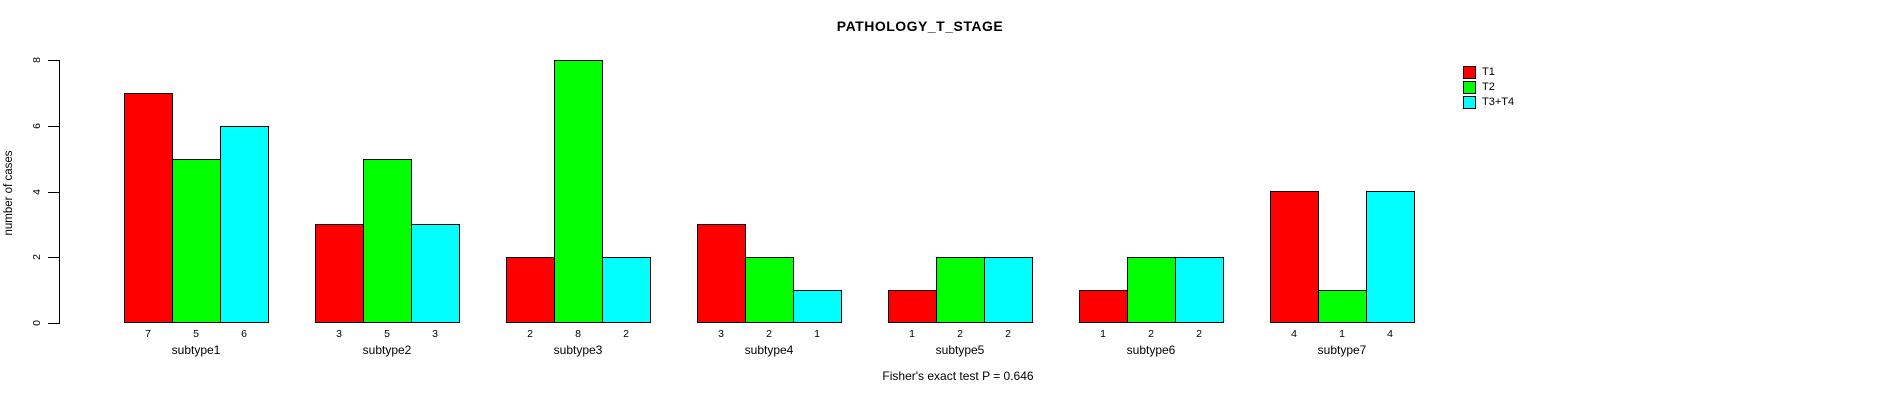 The width and height of the screenshot is (1890, 400). What do you see at coordinates (148, 208) in the screenshot?
I see `bar-T1-subtype1` at bounding box center [148, 208].